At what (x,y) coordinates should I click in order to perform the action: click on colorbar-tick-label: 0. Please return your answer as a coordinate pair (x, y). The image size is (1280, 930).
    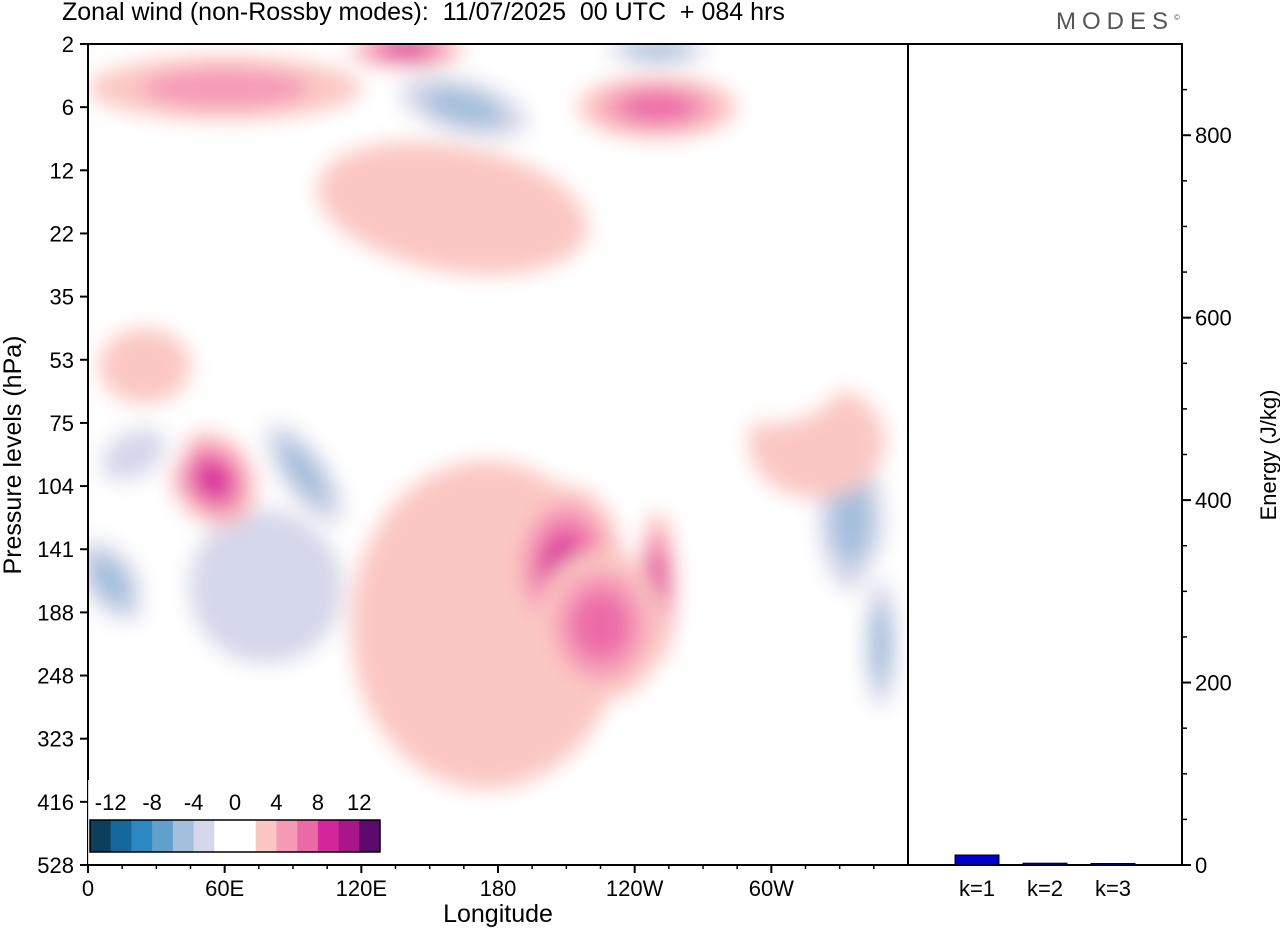
    Looking at the image, I should click on (235, 802).